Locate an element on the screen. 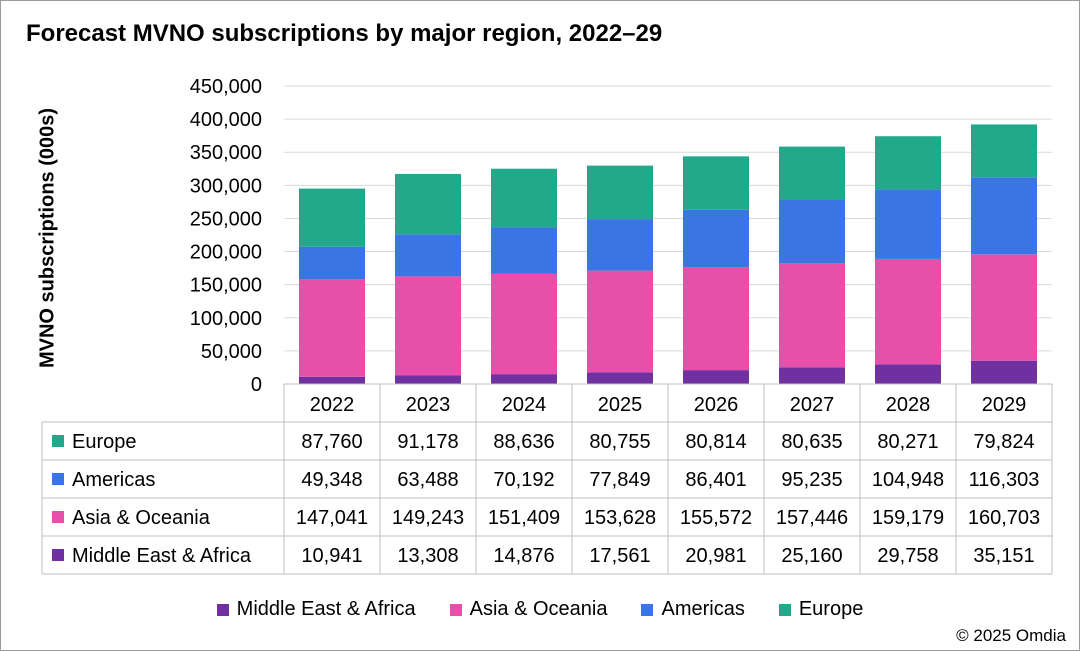 The width and height of the screenshot is (1080, 651). legend-item: Europe is located at coordinates (820, 609).